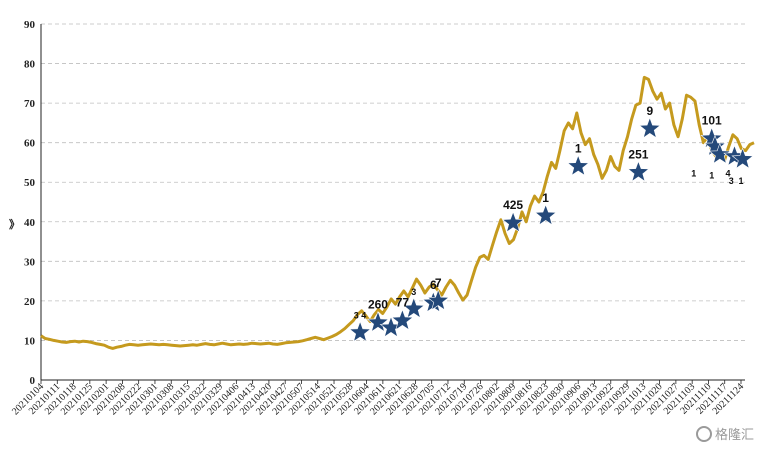 The width and height of the screenshot is (764, 449). Describe the element at coordinates (30, 65) in the screenshot. I see `y-tick-label: 80` at that location.